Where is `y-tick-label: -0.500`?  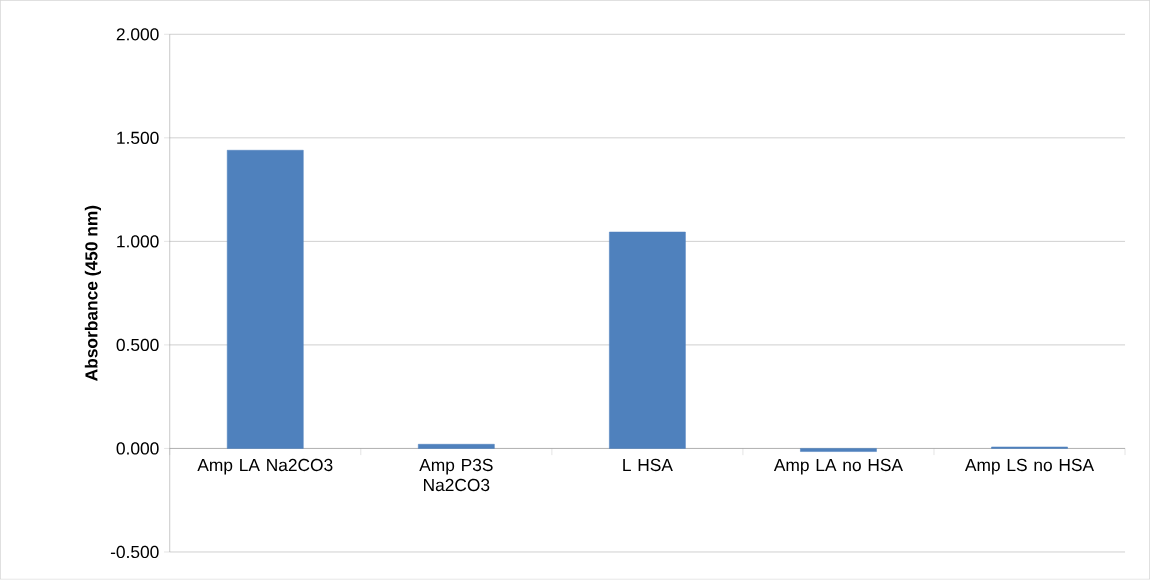 y-tick-label: -0.500 is located at coordinates (134, 552).